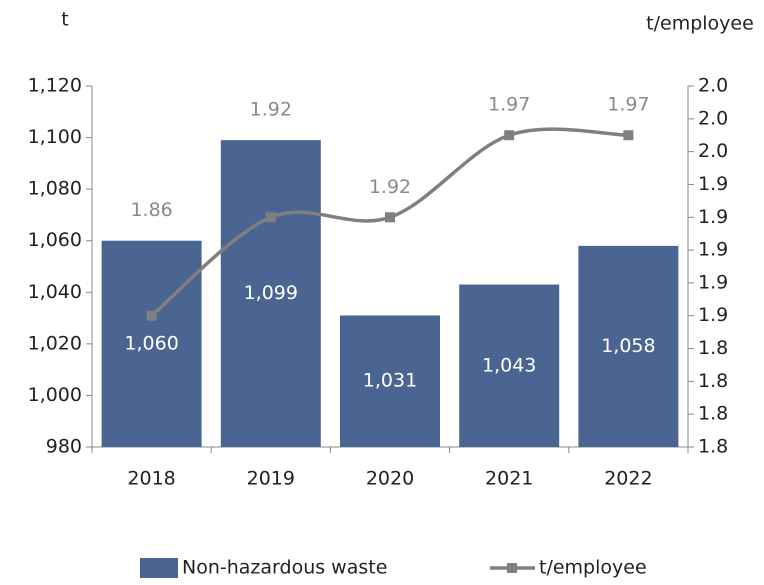 The width and height of the screenshot is (764, 585). Describe the element at coordinates (151, 479) in the screenshot. I see `x-tick-label: 2018` at that location.